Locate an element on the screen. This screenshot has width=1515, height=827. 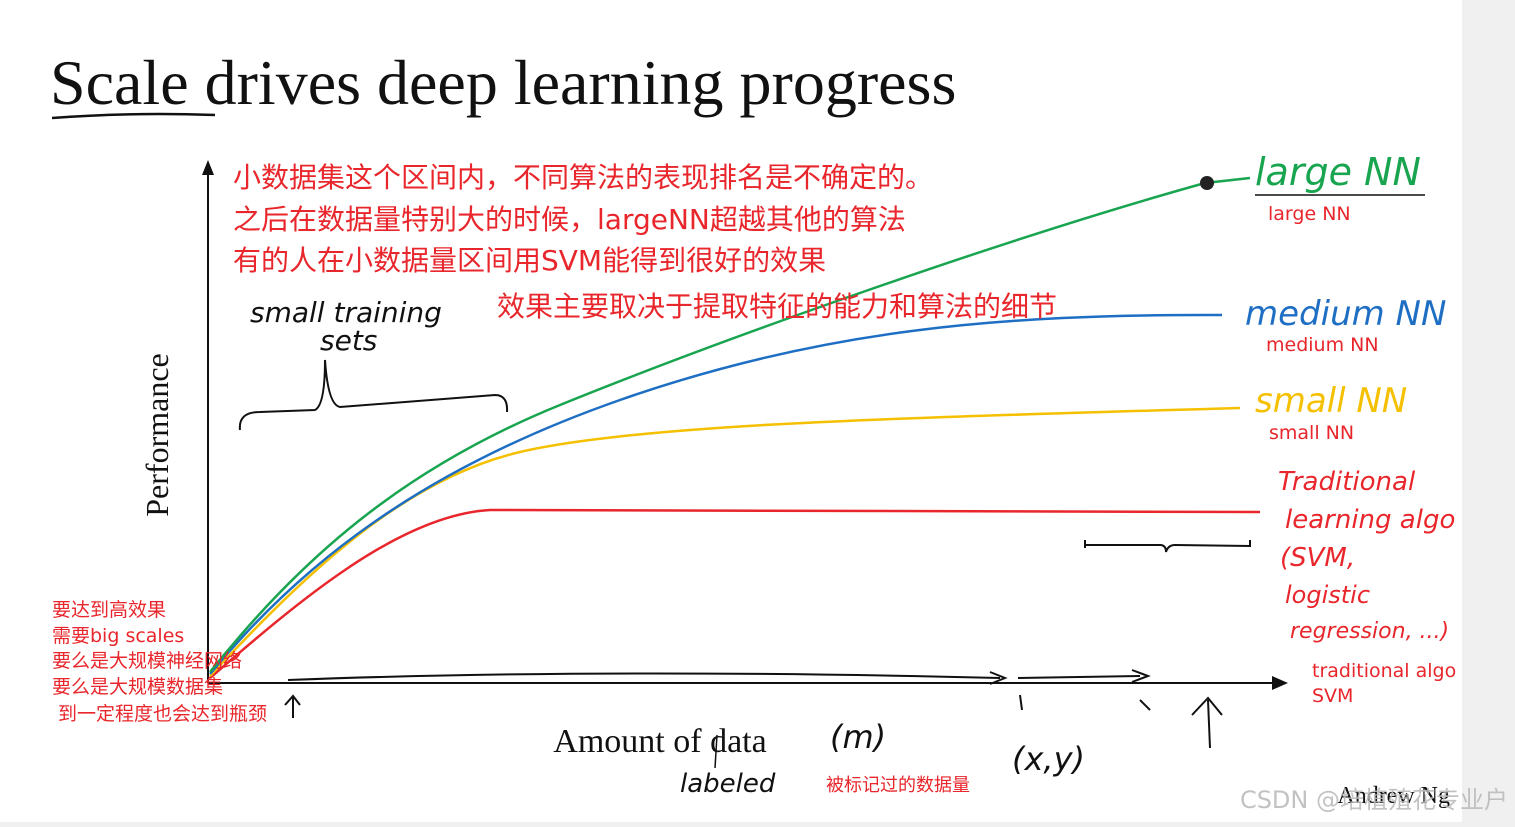
hand-traditional: logistic is located at coordinates (1327, 595).